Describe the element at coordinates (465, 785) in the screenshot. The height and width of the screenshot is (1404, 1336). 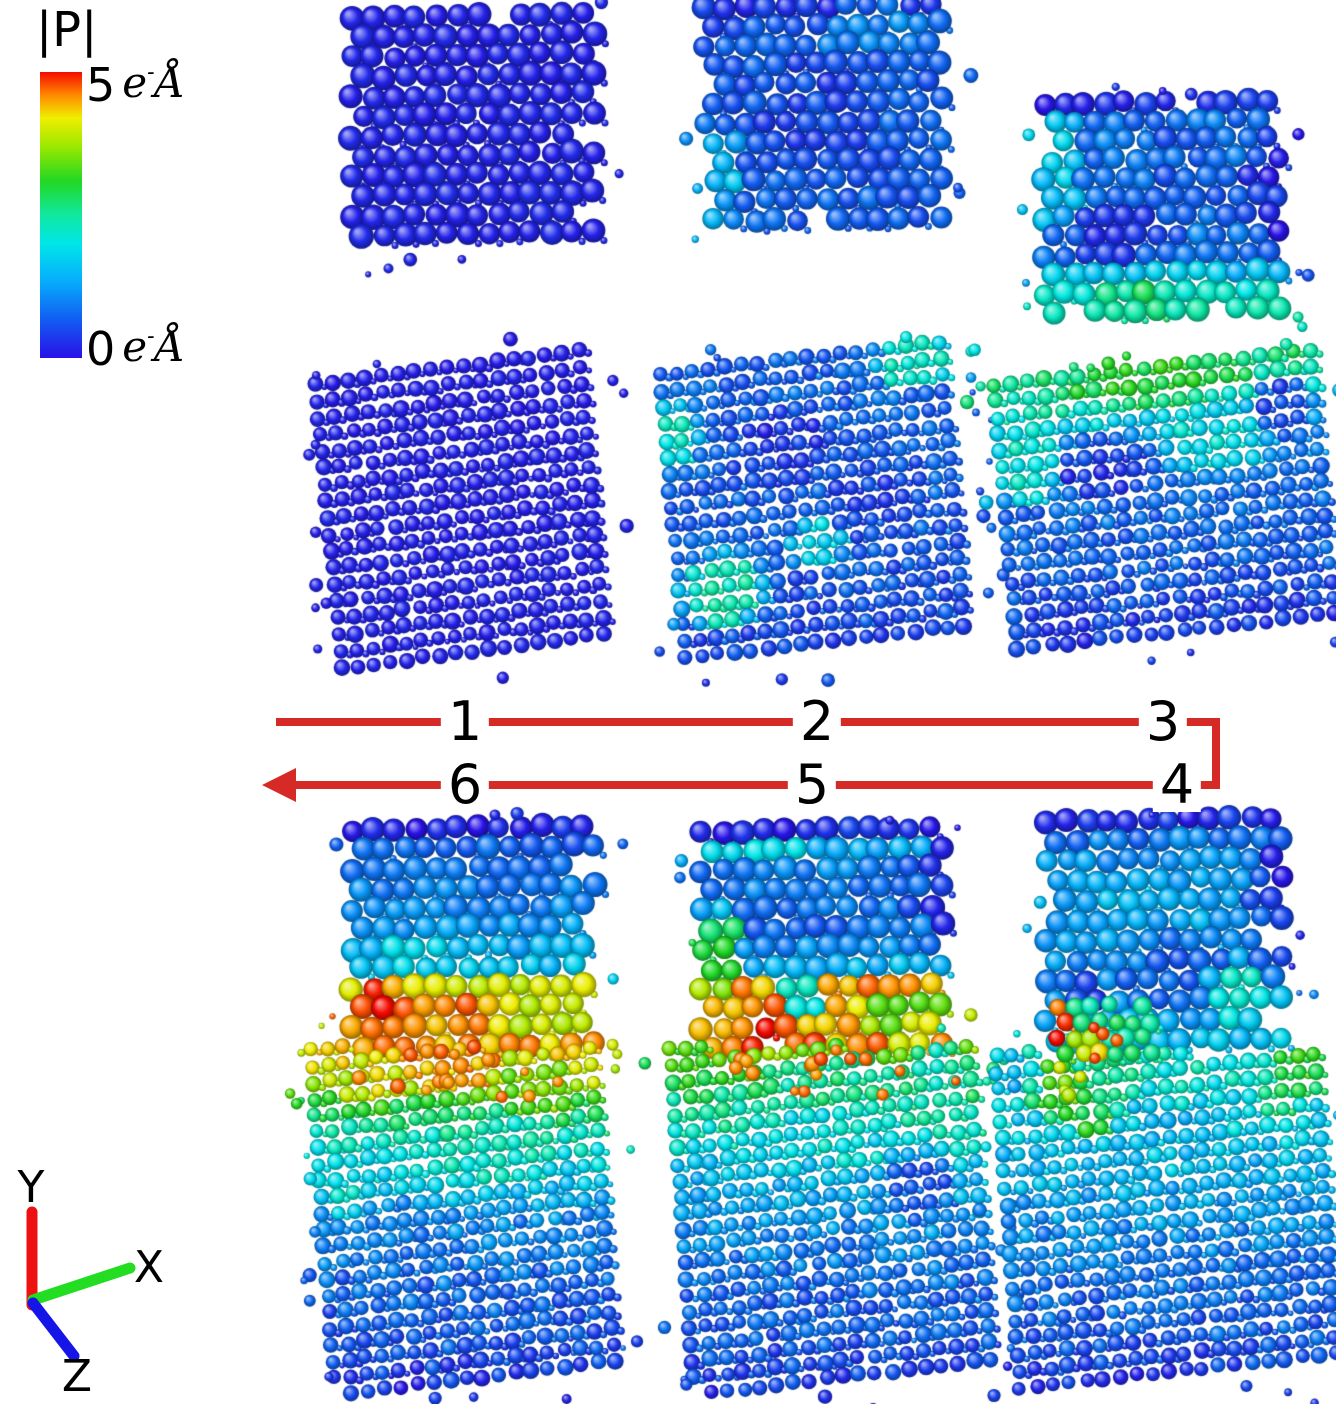
I see `step-number-6: 6` at that location.